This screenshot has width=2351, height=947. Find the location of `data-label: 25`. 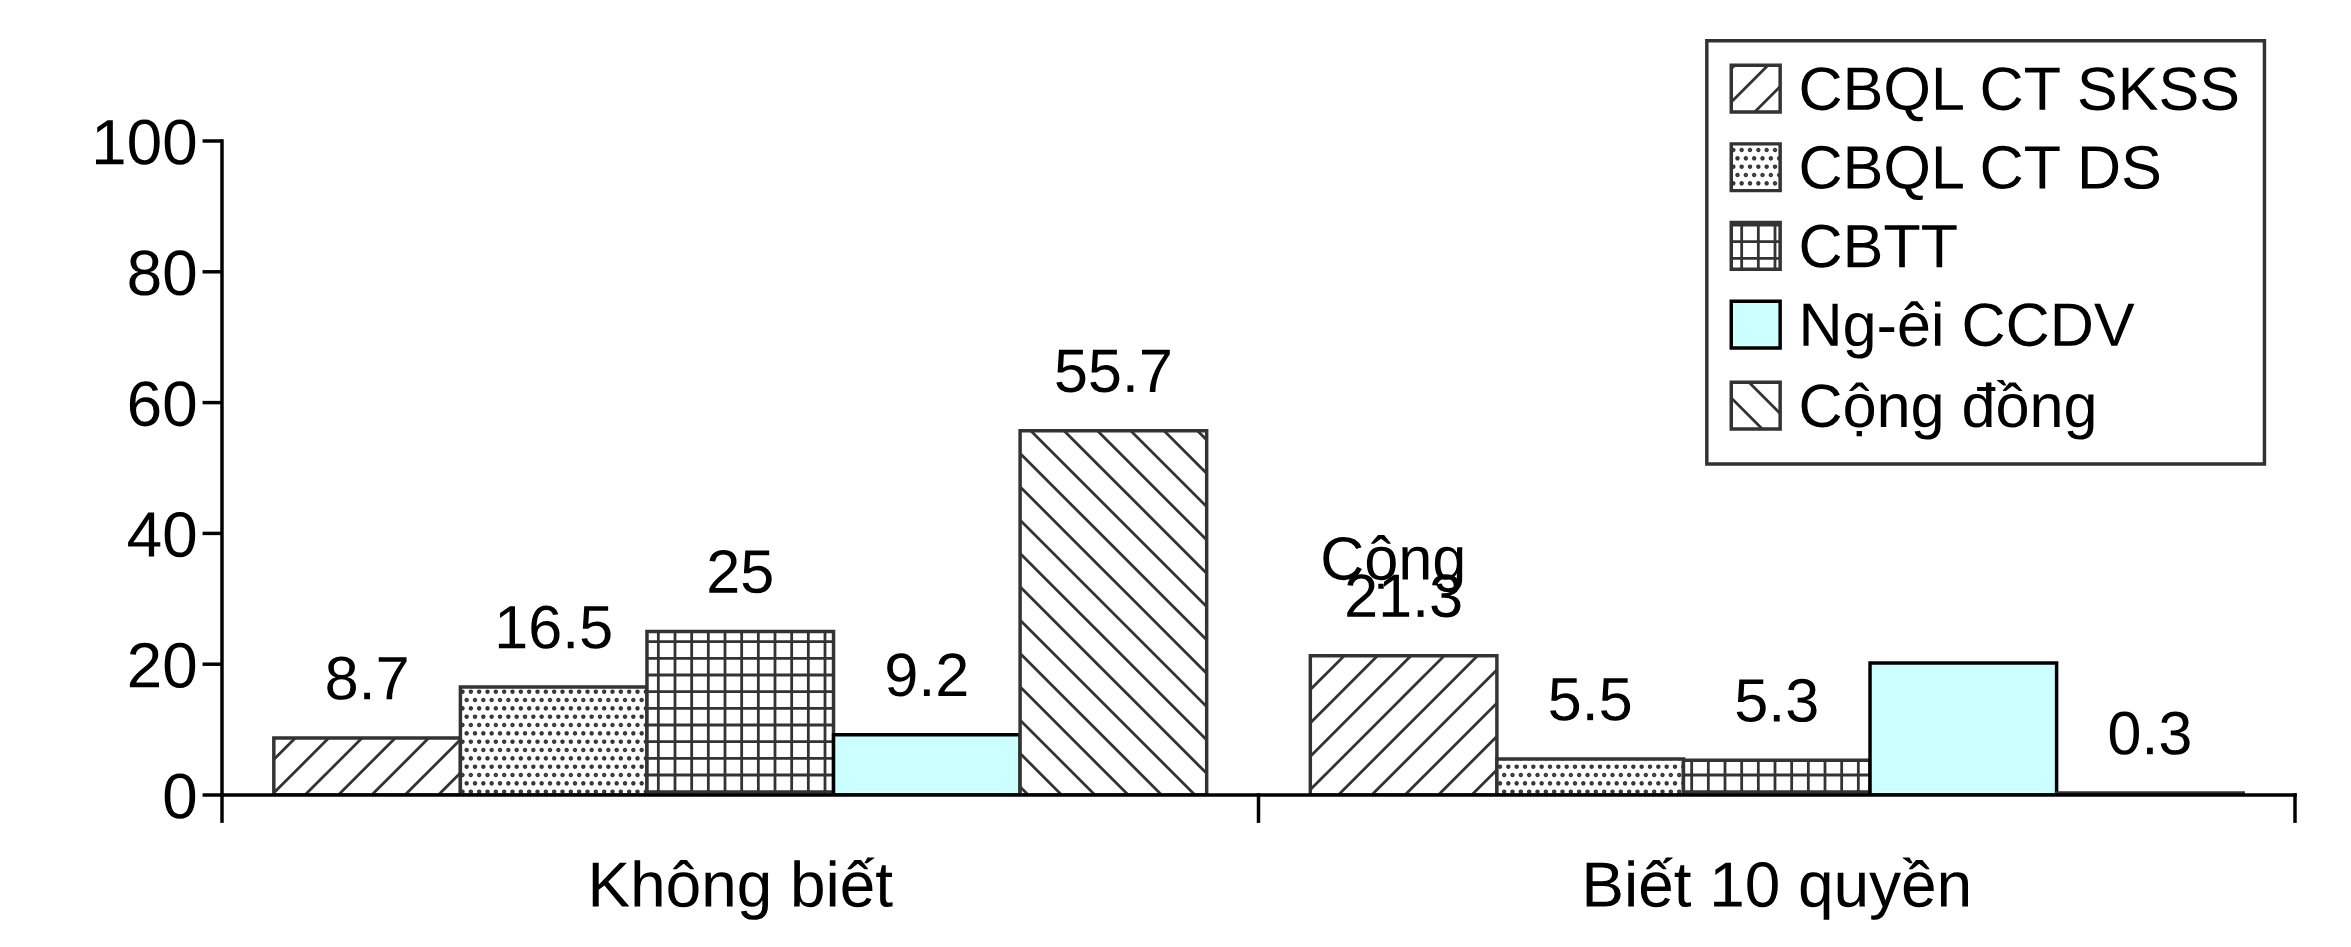

data-label: 25 is located at coordinates (740, 571).